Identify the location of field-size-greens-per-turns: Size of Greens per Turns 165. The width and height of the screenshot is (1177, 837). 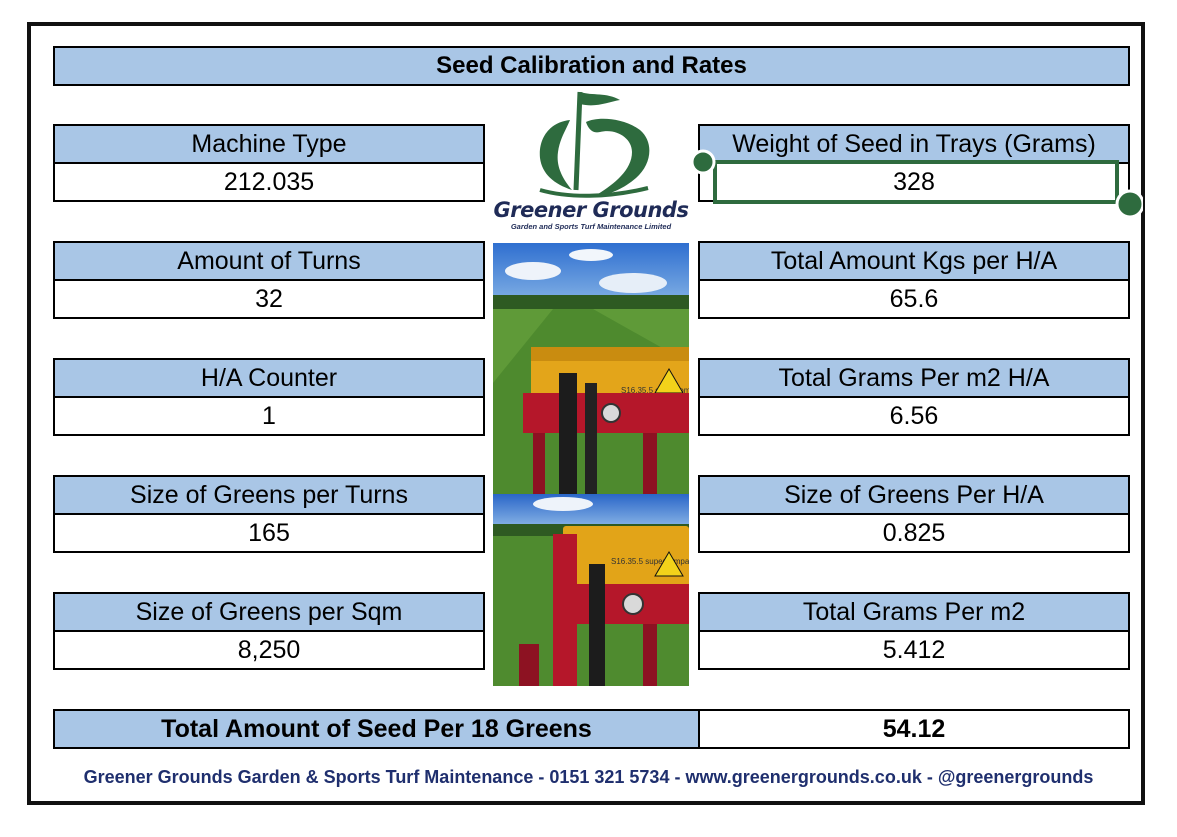
(269, 514).